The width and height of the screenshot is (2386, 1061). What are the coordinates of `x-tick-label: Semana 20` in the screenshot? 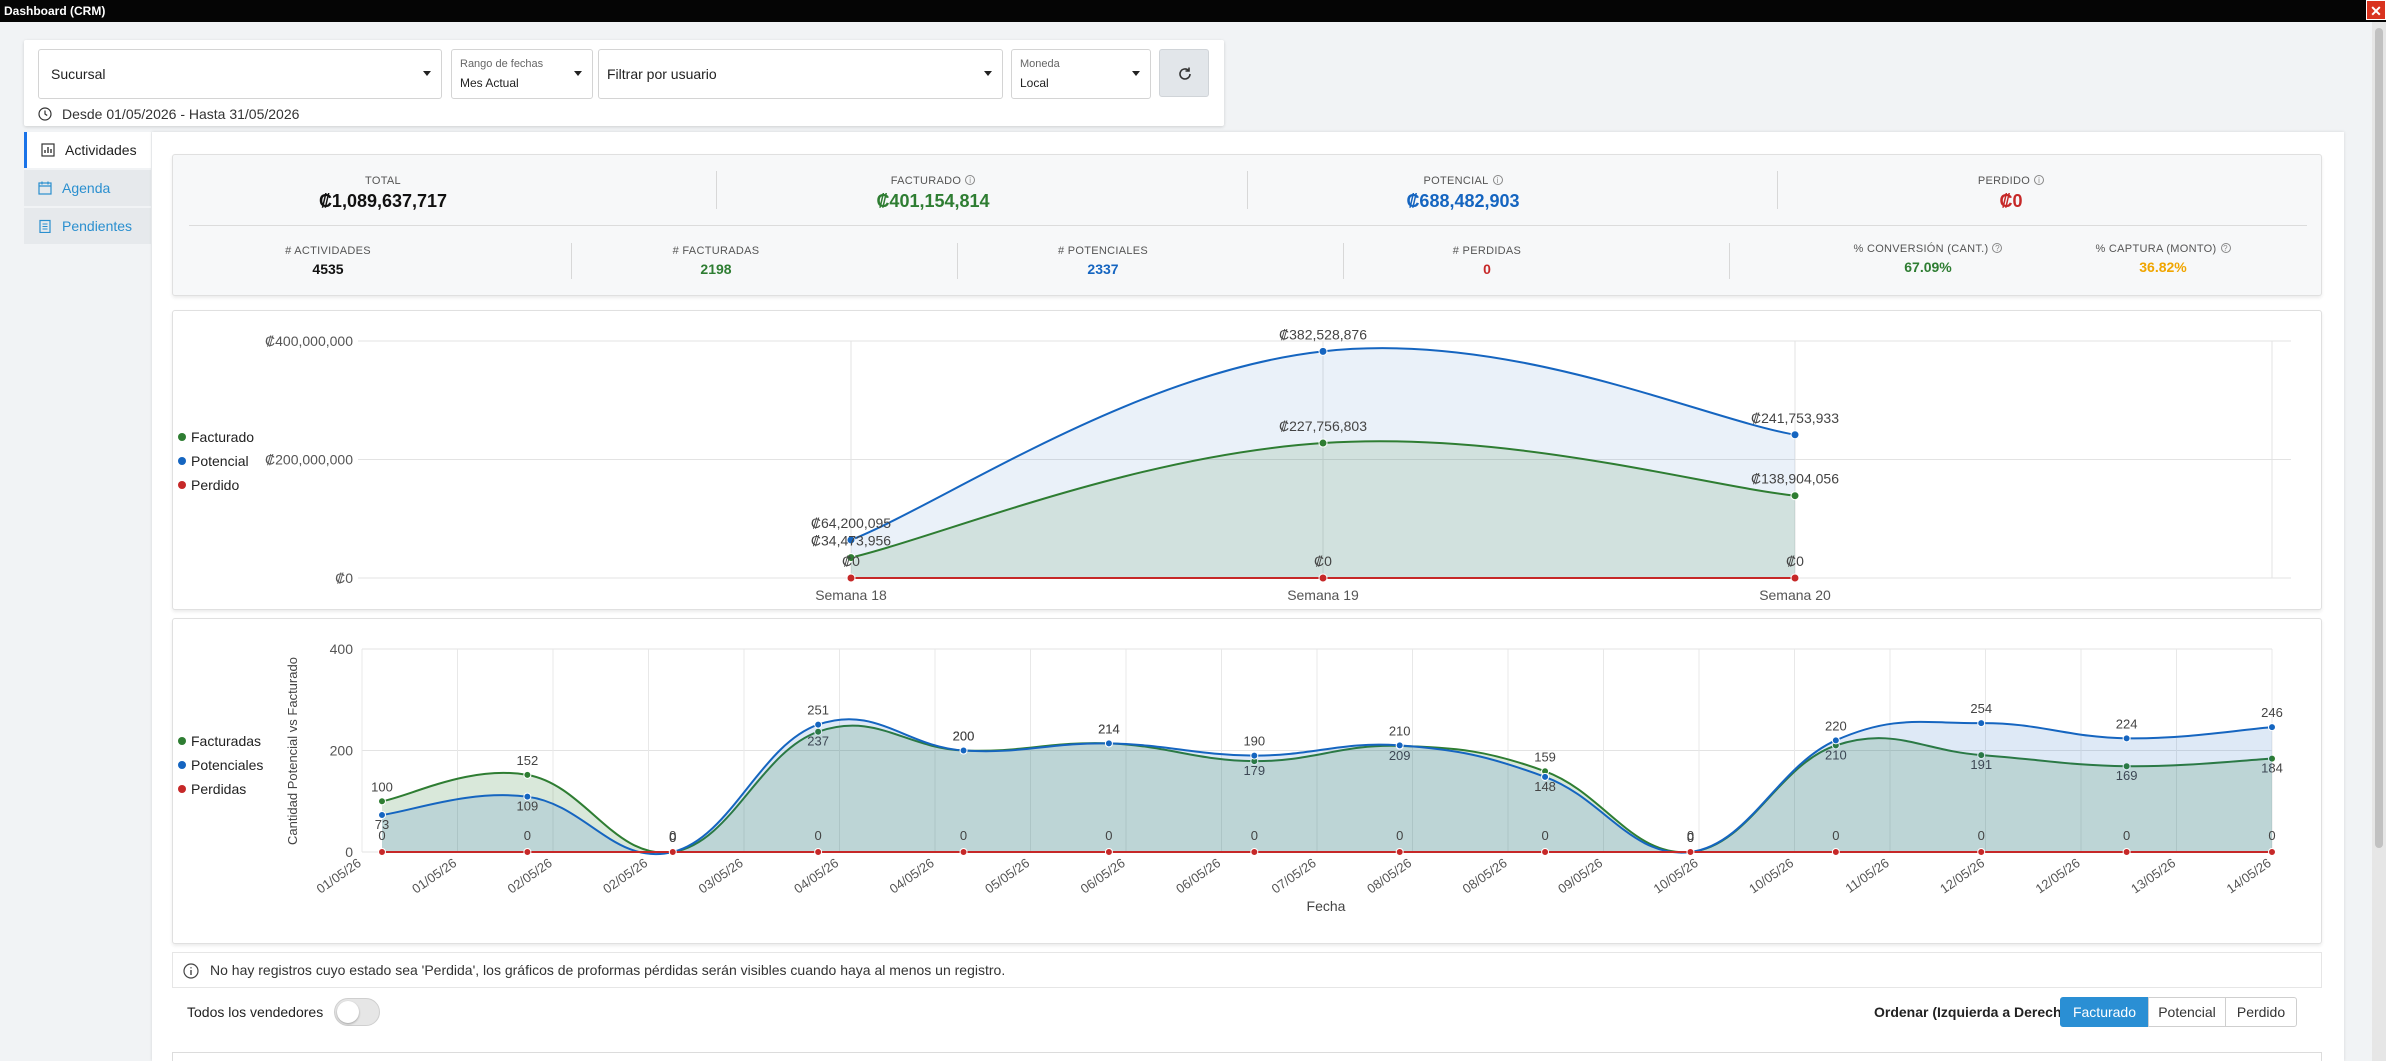 It's located at (1795, 595).